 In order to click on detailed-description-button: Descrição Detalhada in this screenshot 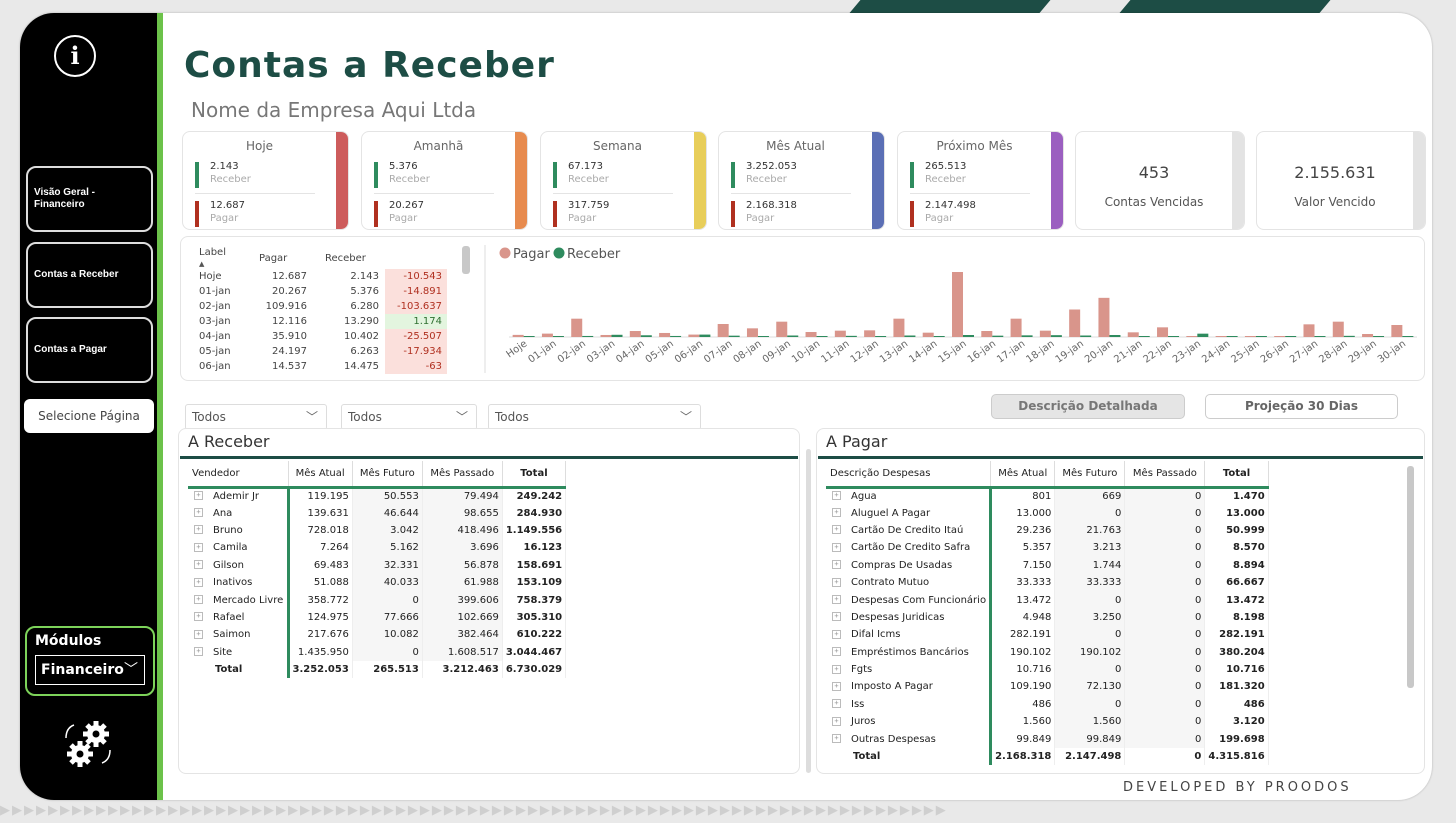, I will do `click(1088, 406)`.